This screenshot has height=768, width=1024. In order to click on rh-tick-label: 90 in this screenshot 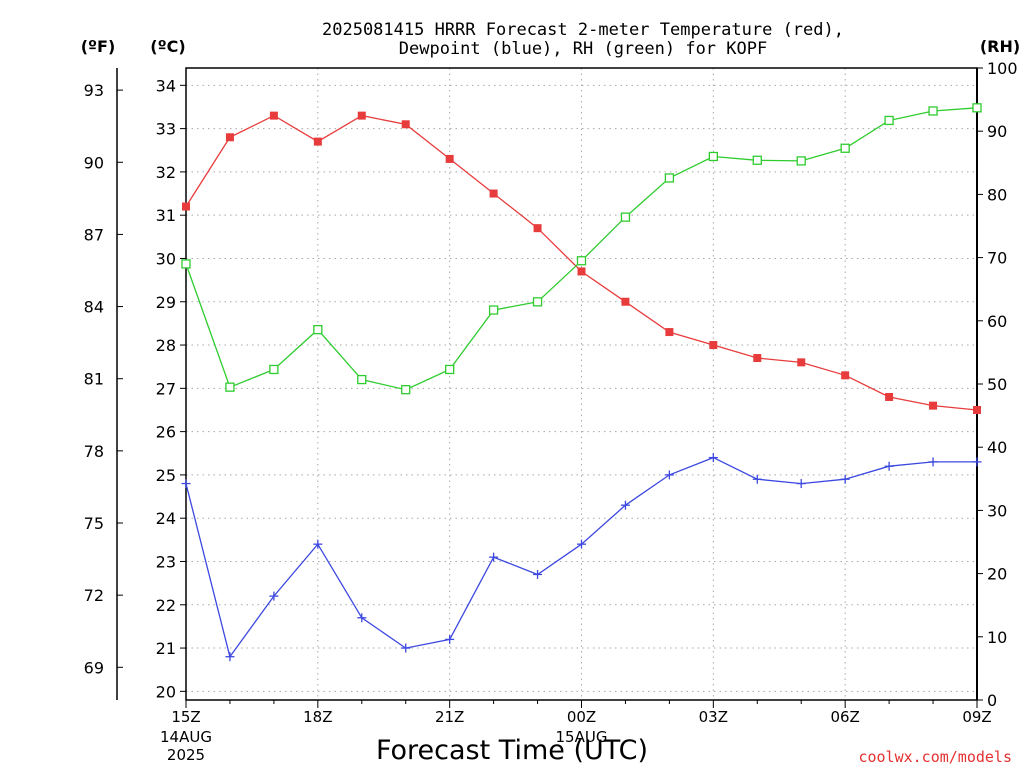, I will do `click(997, 131)`.